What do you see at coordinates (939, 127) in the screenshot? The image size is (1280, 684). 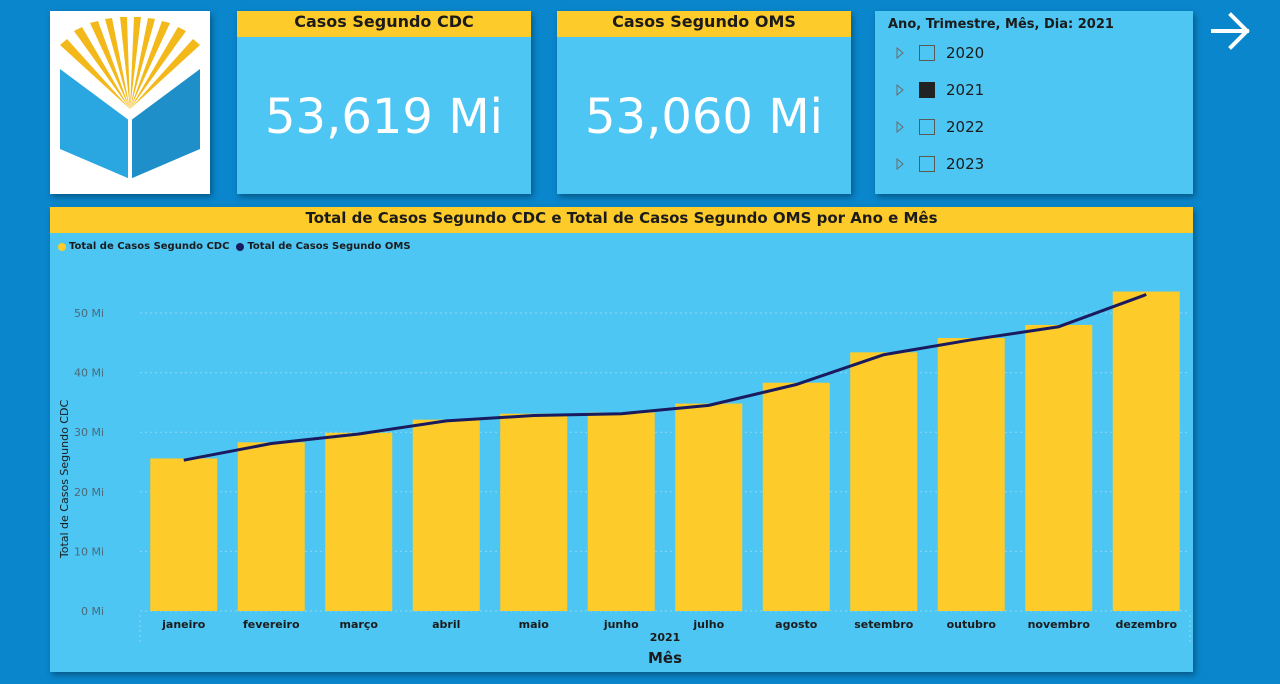 I see `slicer-item-2022: 2022` at bounding box center [939, 127].